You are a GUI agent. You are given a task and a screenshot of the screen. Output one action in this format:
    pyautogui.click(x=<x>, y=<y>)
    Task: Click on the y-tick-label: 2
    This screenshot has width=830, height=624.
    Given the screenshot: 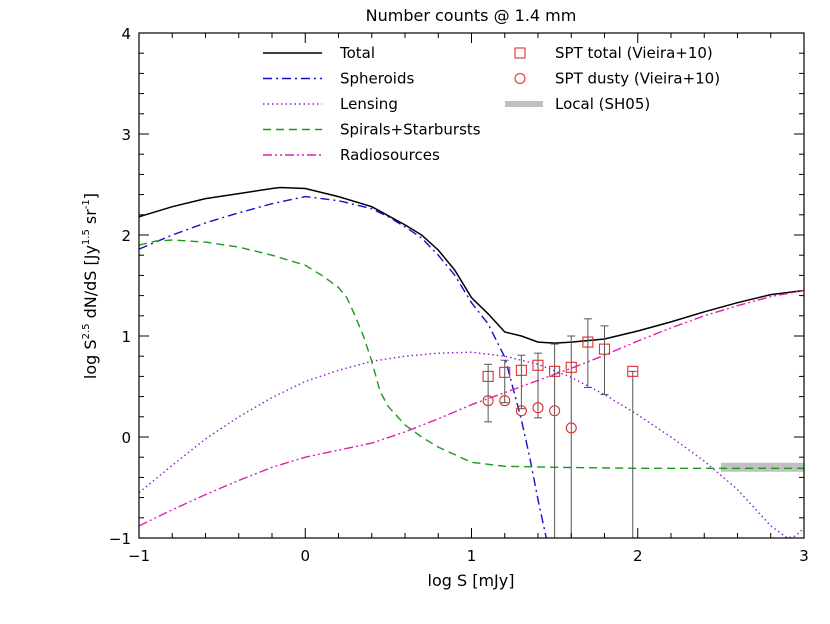 What is the action you would take?
    pyautogui.click(x=126, y=236)
    